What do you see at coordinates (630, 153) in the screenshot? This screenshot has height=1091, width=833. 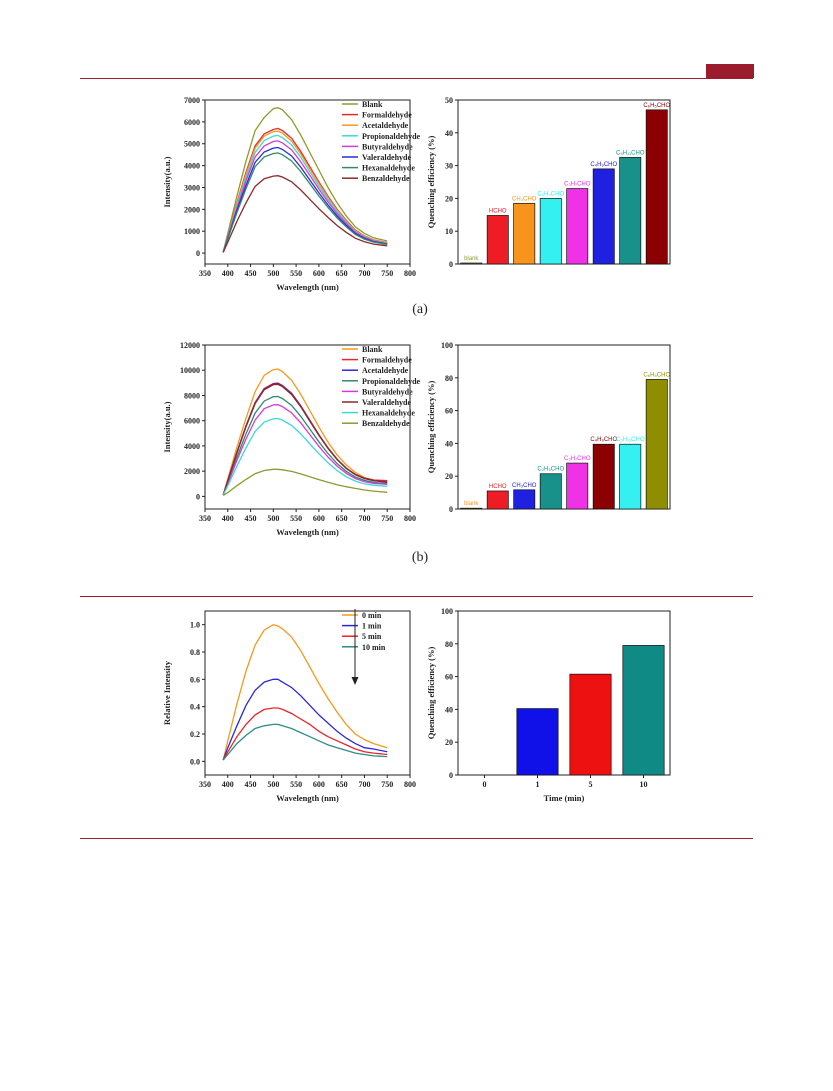 I see `bar-label: C₅H₁₁CHO` at bounding box center [630, 153].